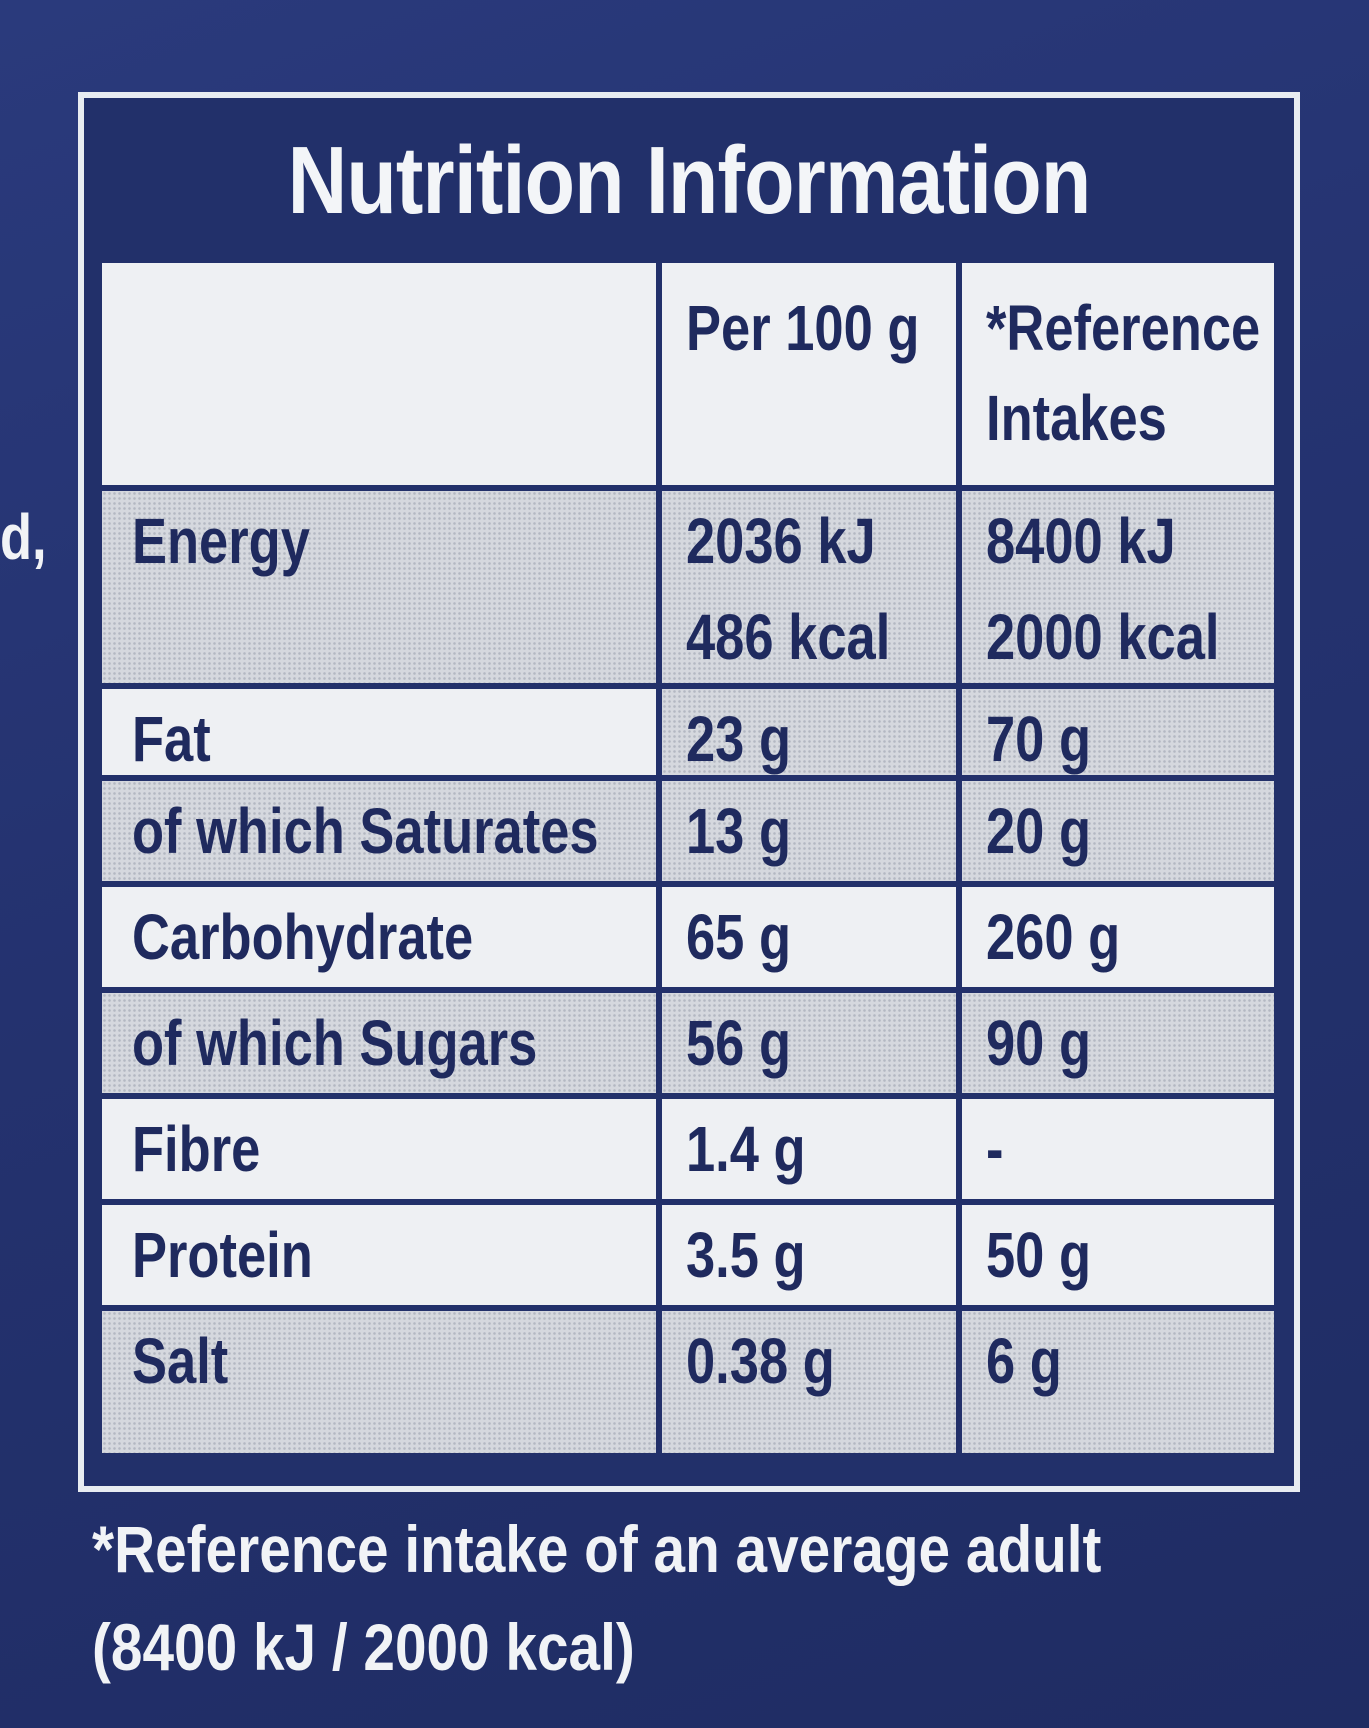 Image resolution: width=1369 pixels, height=1728 pixels. What do you see at coordinates (597, 1549) in the screenshot?
I see `footnote-line-1: *Reference intake of an average adult` at bounding box center [597, 1549].